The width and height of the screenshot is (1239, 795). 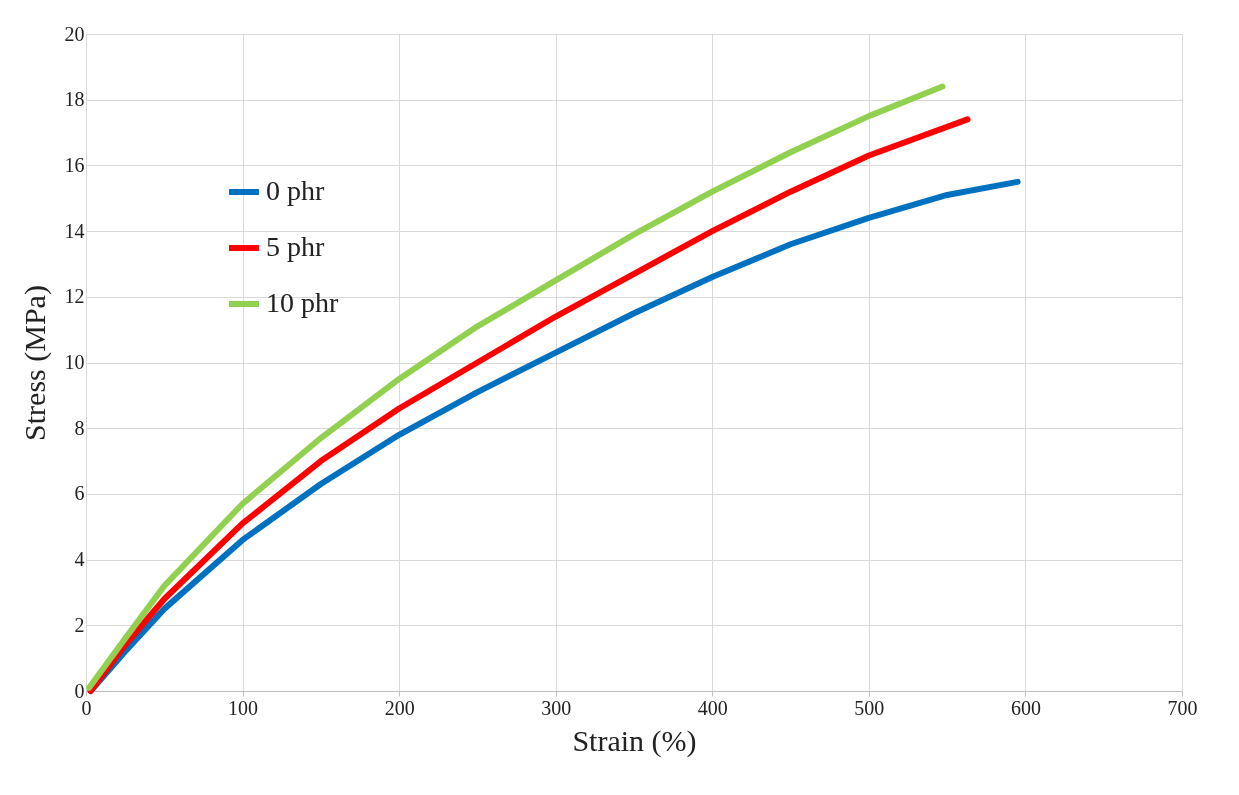 What do you see at coordinates (74, 230) in the screenshot?
I see `y-tick-label: 14` at bounding box center [74, 230].